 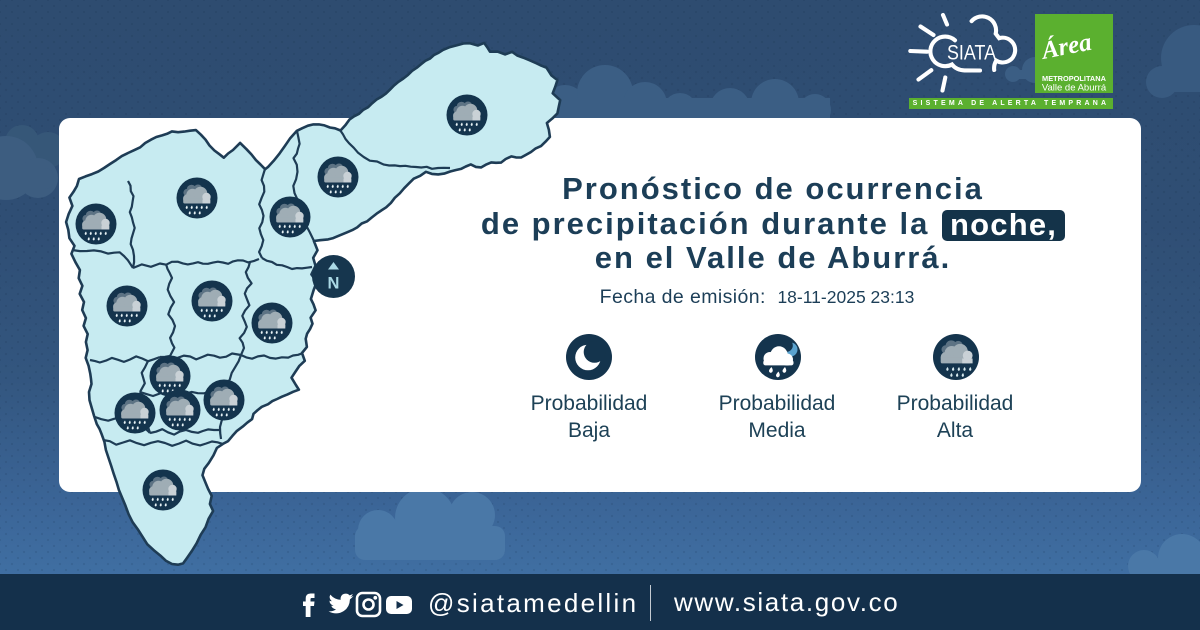 What do you see at coordinates (1074, 88) in the screenshot?
I see `svg-text: Valle de Aburrá` at bounding box center [1074, 88].